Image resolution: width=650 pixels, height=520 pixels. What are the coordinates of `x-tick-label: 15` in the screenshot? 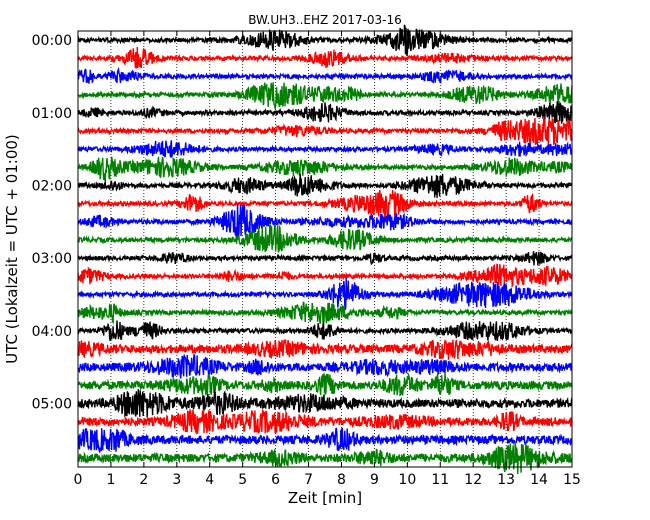 It's located at (572, 480).